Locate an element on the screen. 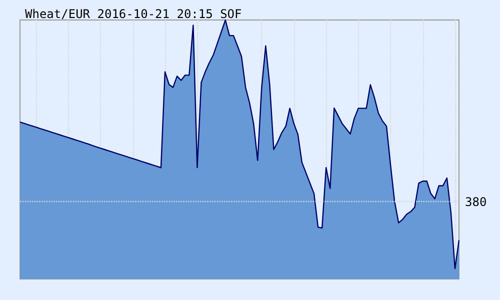  text: 380 is located at coordinates (476, 202).